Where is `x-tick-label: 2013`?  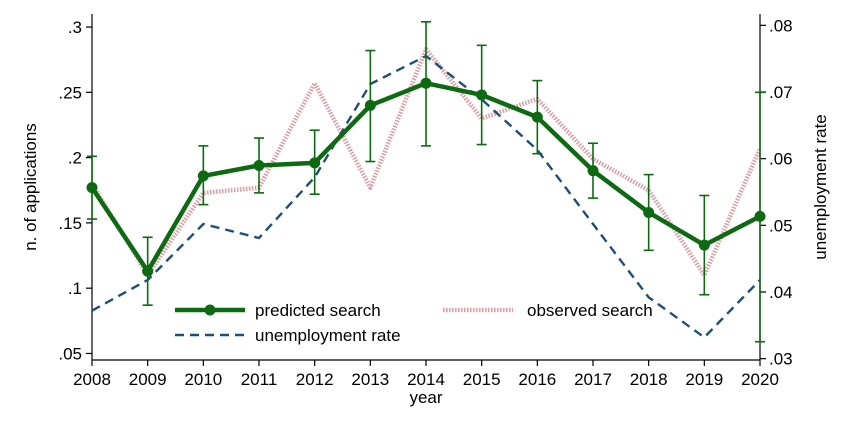
x-tick-label: 2013 is located at coordinates (370, 379).